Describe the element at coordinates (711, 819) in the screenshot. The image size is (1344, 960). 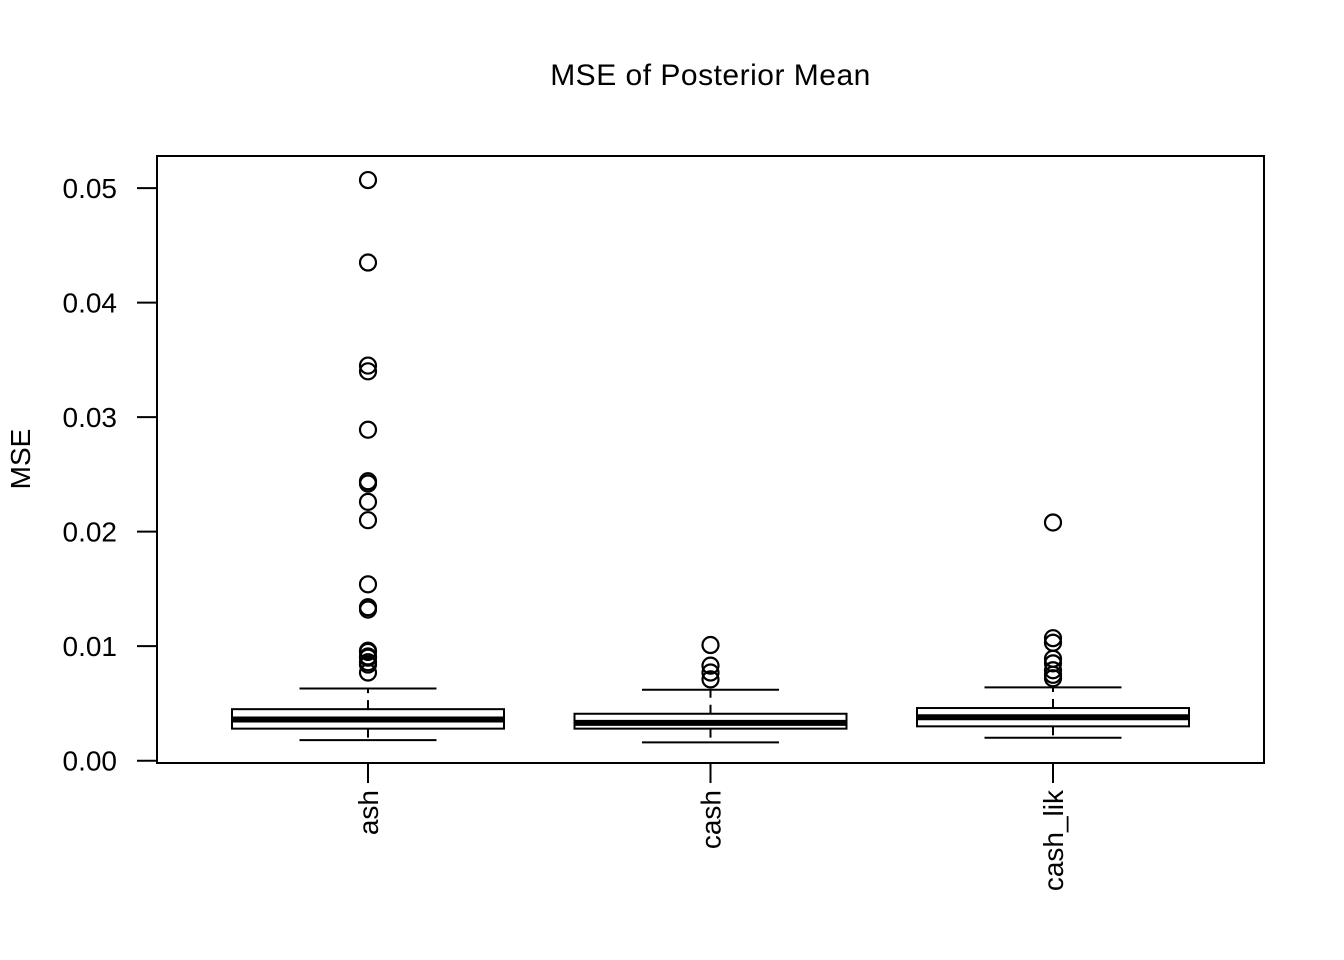
I see `x-category-label: cash` at that location.